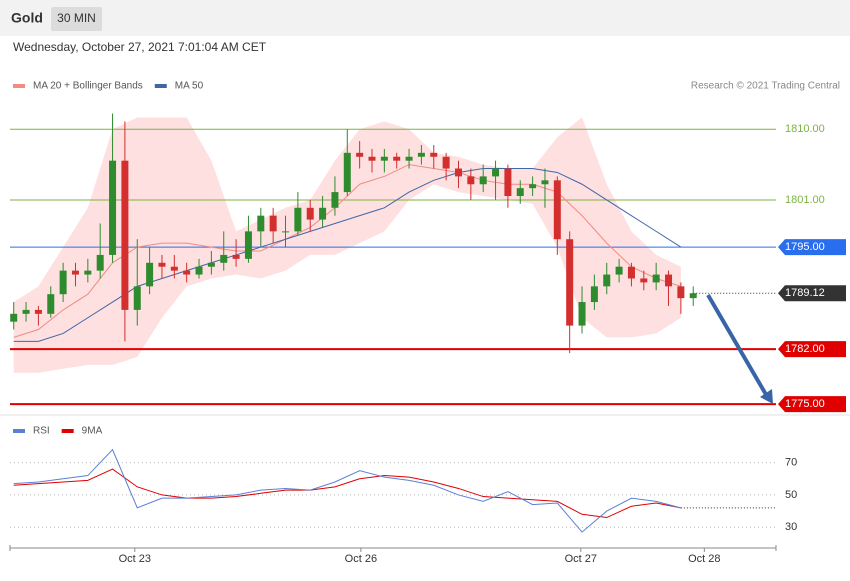 This screenshot has width=850, height=581. Describe the element at coordinates (791, 527) in the screenshot. I see `y-tick-label: 30` at that location.